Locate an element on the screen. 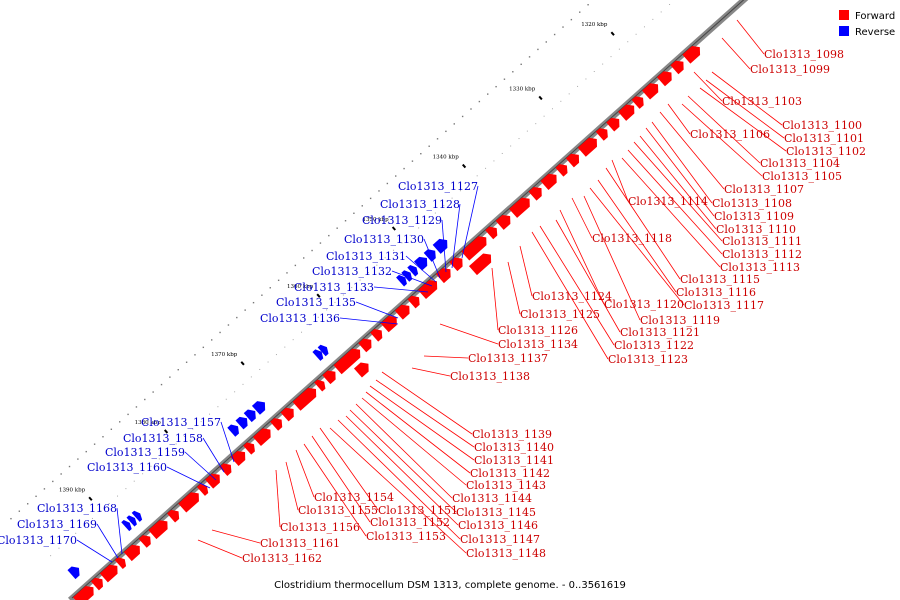 The image size is (900, 600). gene-label: Clo1313_1126 is located at coordinates (538, 330).